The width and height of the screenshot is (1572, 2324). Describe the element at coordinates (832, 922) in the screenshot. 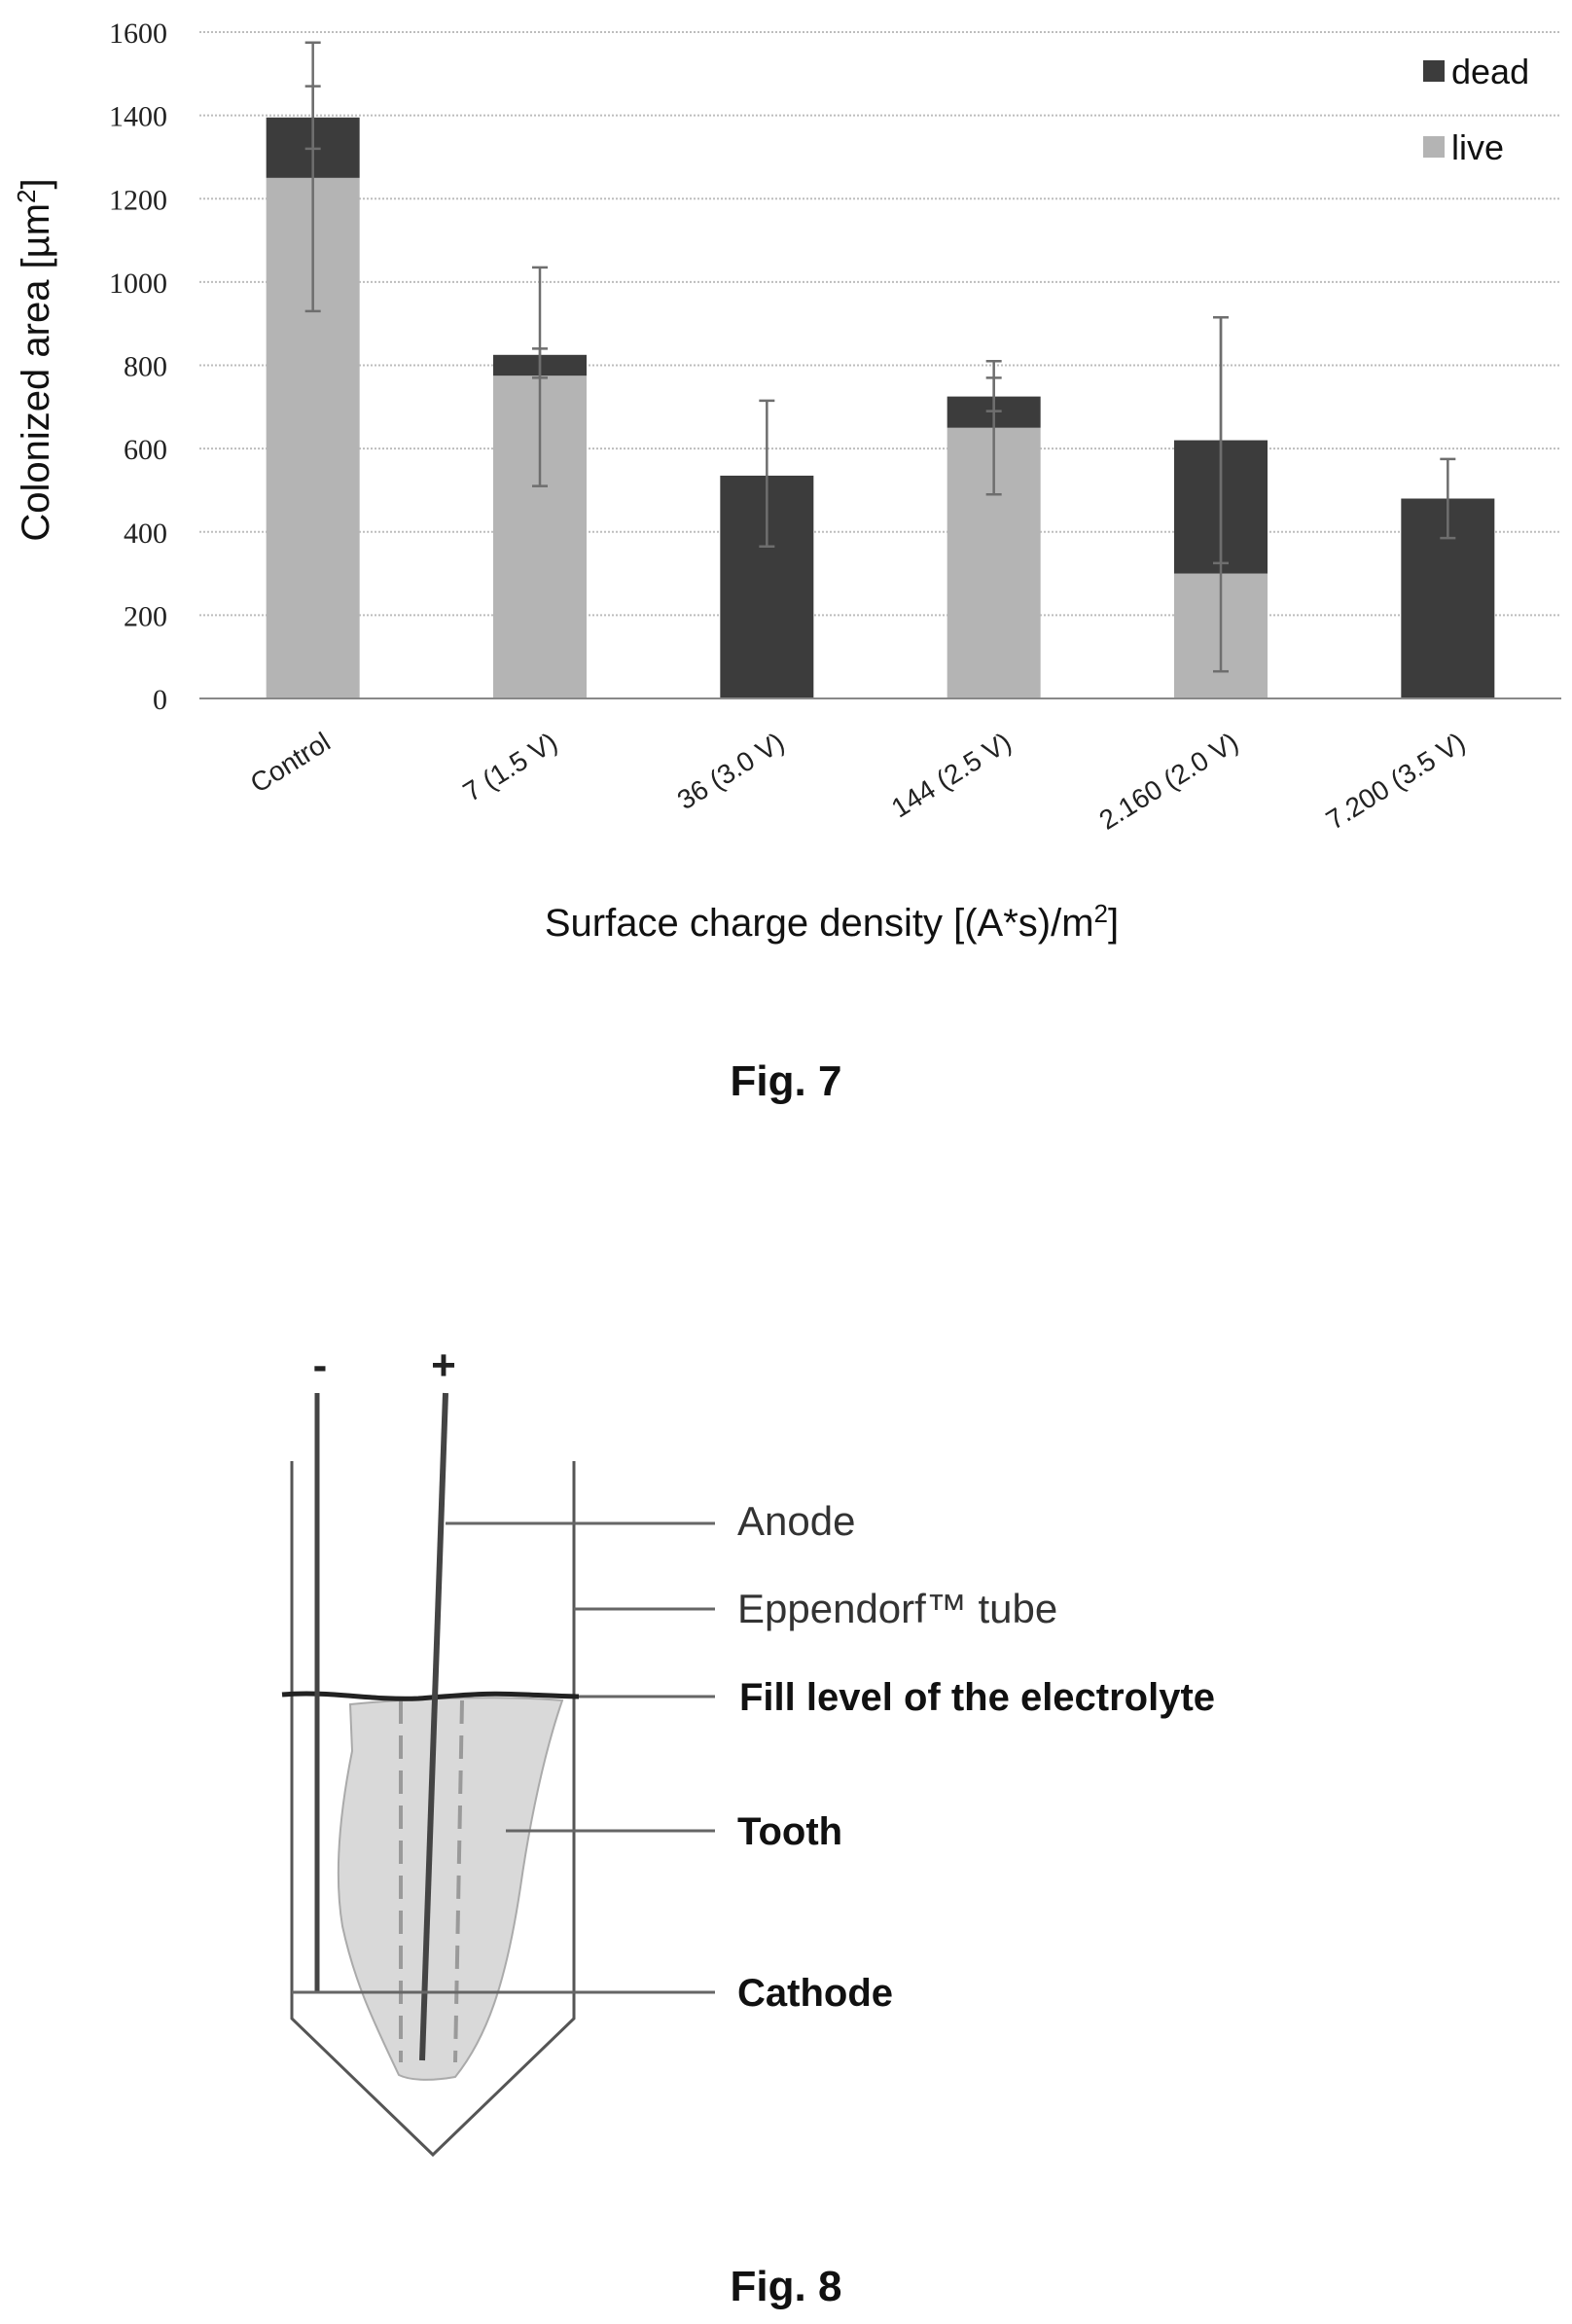

I see `x-axis-label: Surface charge density [(A*s)/m2]` at that location.